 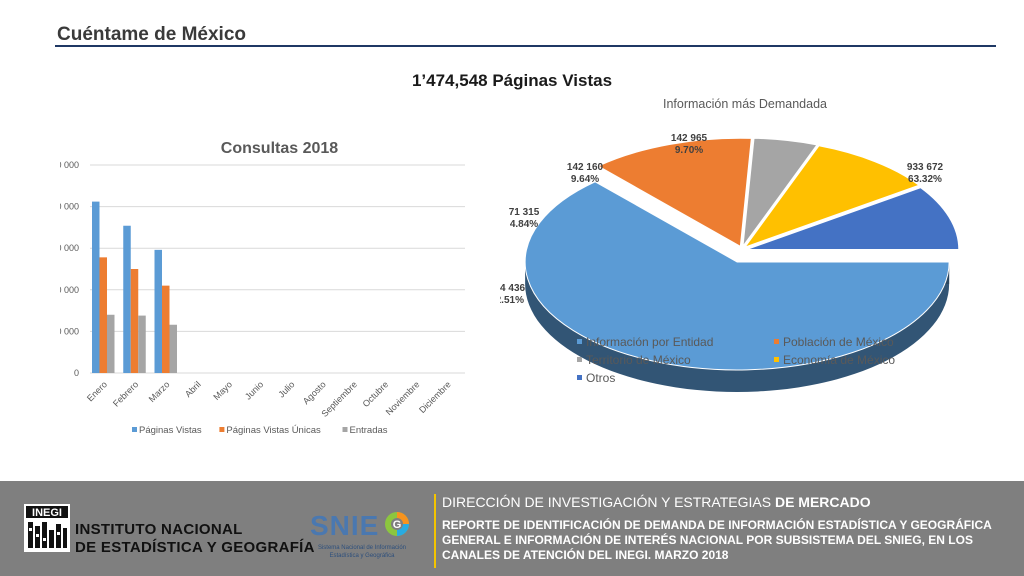 I want to click on pie-percent-label: 63.32%, so click(x=925, y=179).